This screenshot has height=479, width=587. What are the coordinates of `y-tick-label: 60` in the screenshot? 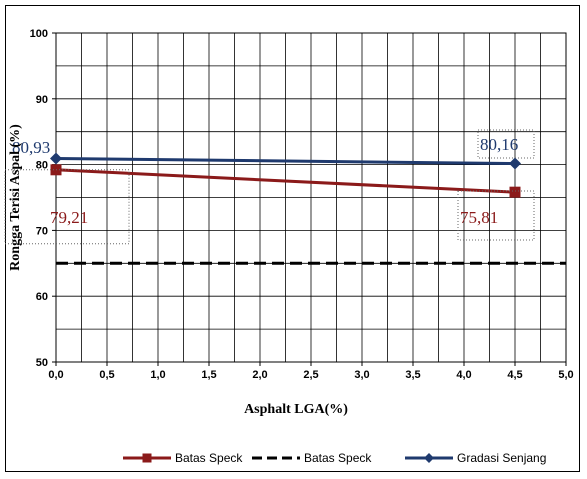 It's located at (42, 297).